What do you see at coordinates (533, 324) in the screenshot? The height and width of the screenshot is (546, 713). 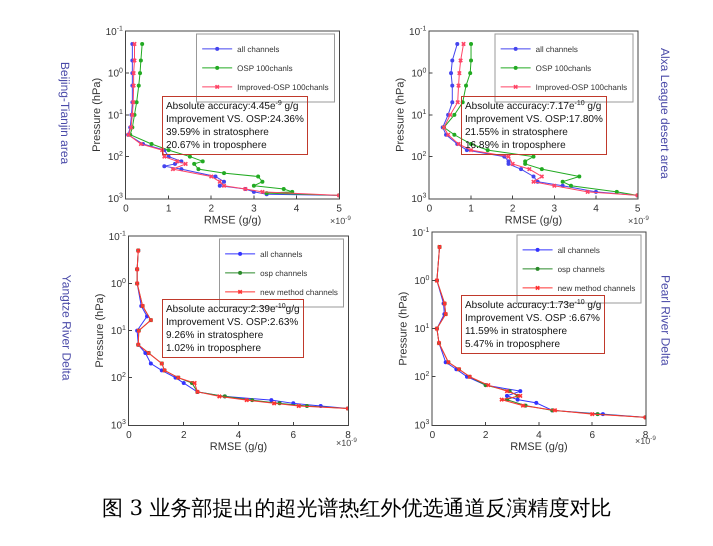 I see `annotation: Absolute accuracy:1.73e$^{-10}$ g/g Improvement VS. OSP :6.67% 11.59% in stratosphere 5.47% in troposphere` at bounding box center [533, 324].